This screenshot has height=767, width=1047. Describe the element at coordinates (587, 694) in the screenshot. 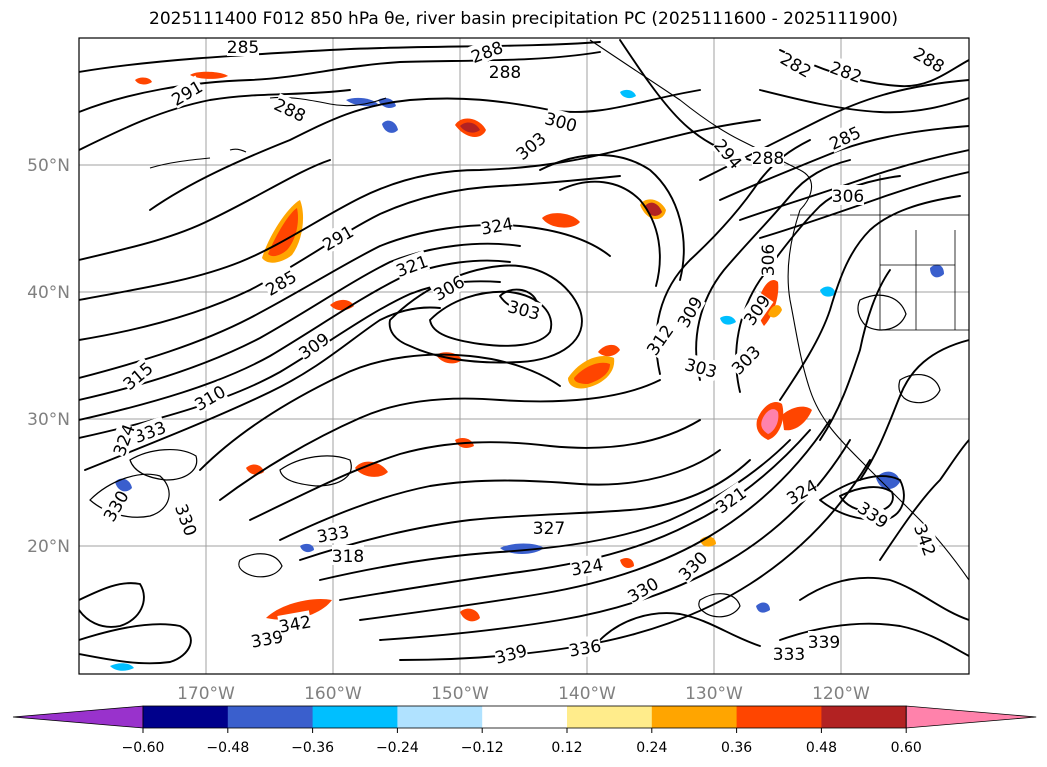

I see `lon-label-140w: 140°W` at that location.